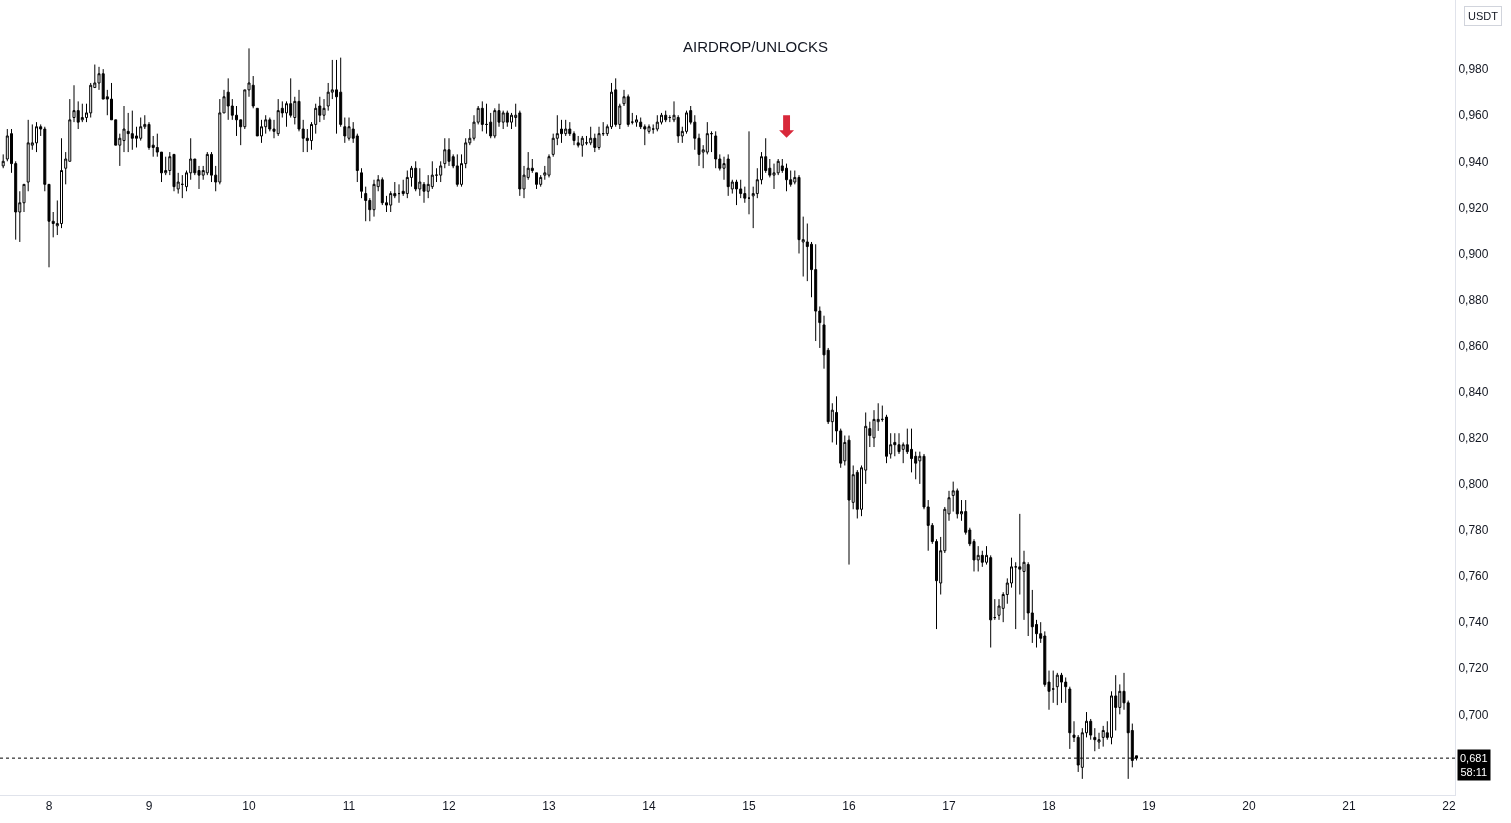 The height and width of the screenshot is (823, 1511). What do you see at coordinates (649, 806) in the screenshot?
I see `x-tick-label: 14` at bounding box center [649, 806].